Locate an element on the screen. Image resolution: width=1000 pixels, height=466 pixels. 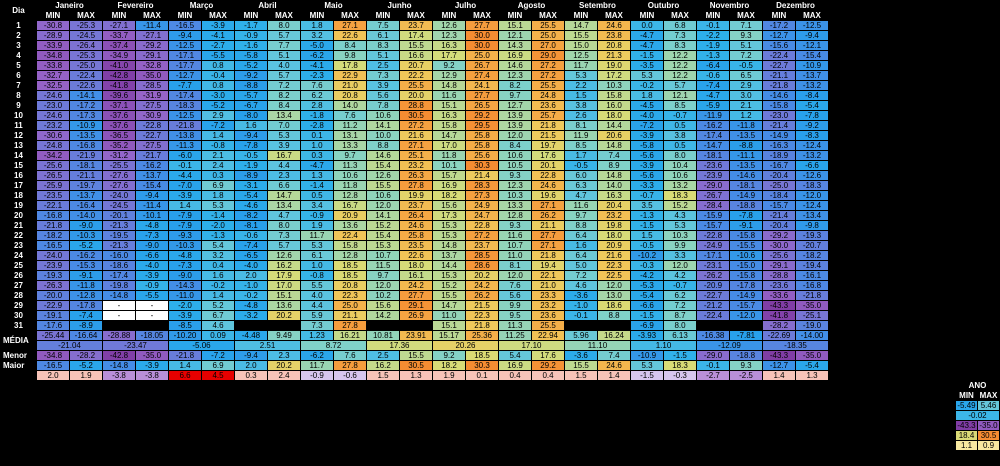
temperature-cell: 7.0 is located at coordinates (284, 125).